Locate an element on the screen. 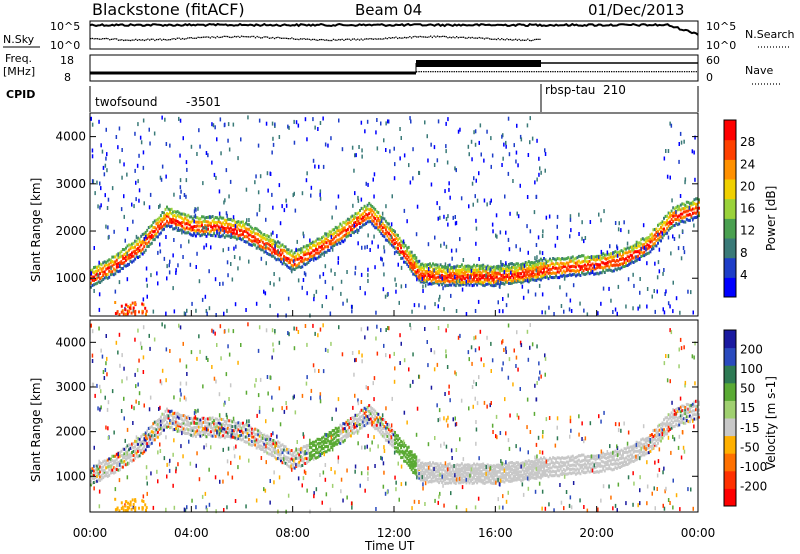 The image size is (800, 554). power-colorbar-tick-label: 24 is located at coordinates (747, 164).